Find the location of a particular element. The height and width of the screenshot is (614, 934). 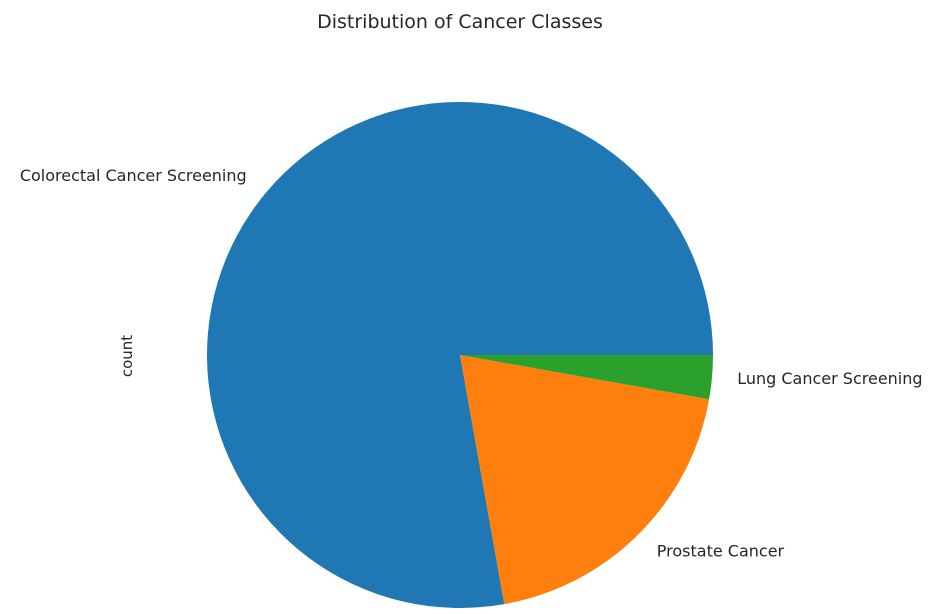

chart-title: Distribution of Cancer Classes is located at coordinates (460, 22).